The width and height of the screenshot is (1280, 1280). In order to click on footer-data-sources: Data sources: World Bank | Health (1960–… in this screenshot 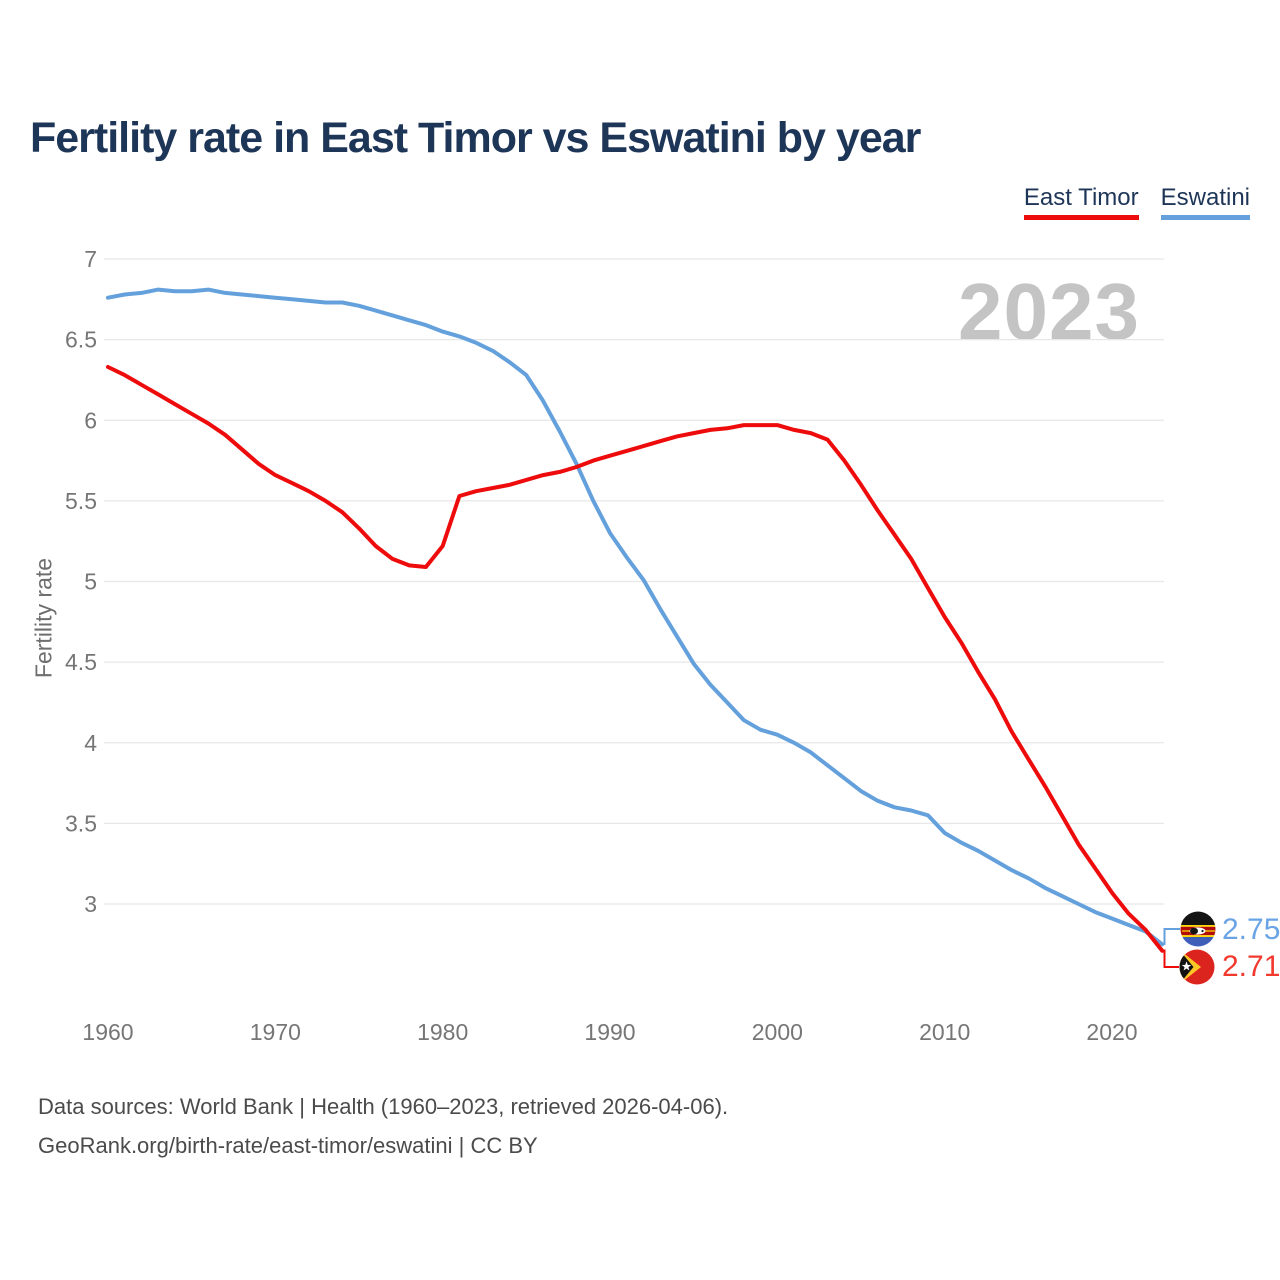, I will do `click(383, 1106)`.